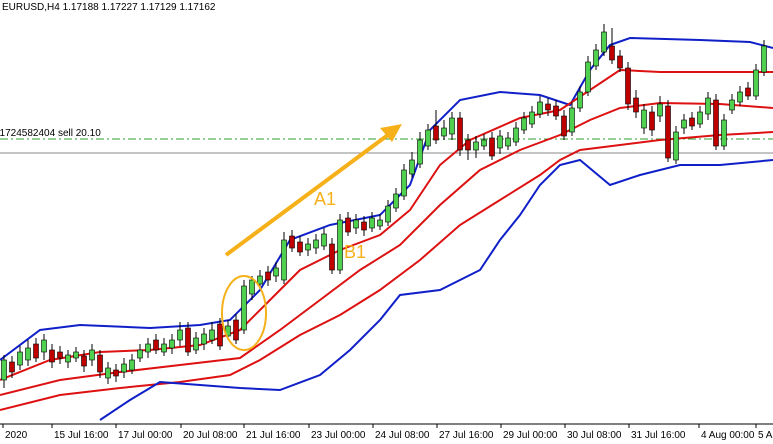  Describe the element at coordinates (210, 435) in the screenshot. I see `x-tick-label: 20 Jul 08:00` at that location.